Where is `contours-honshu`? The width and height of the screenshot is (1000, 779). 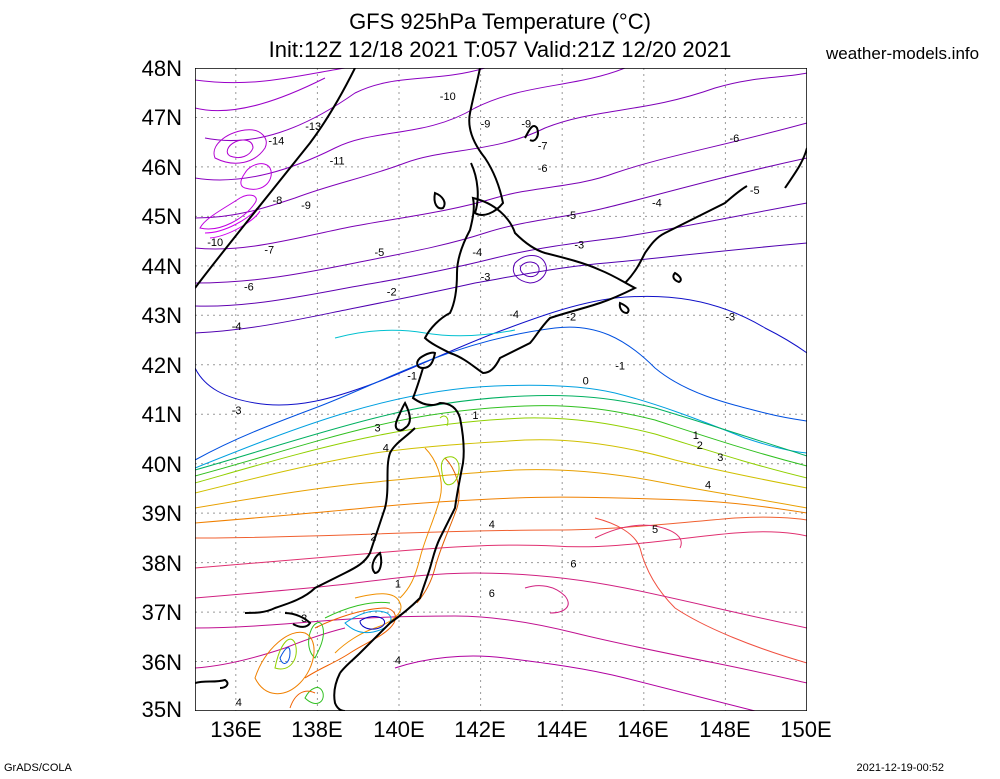 contours-honshu is located at coordinates (357, 562).